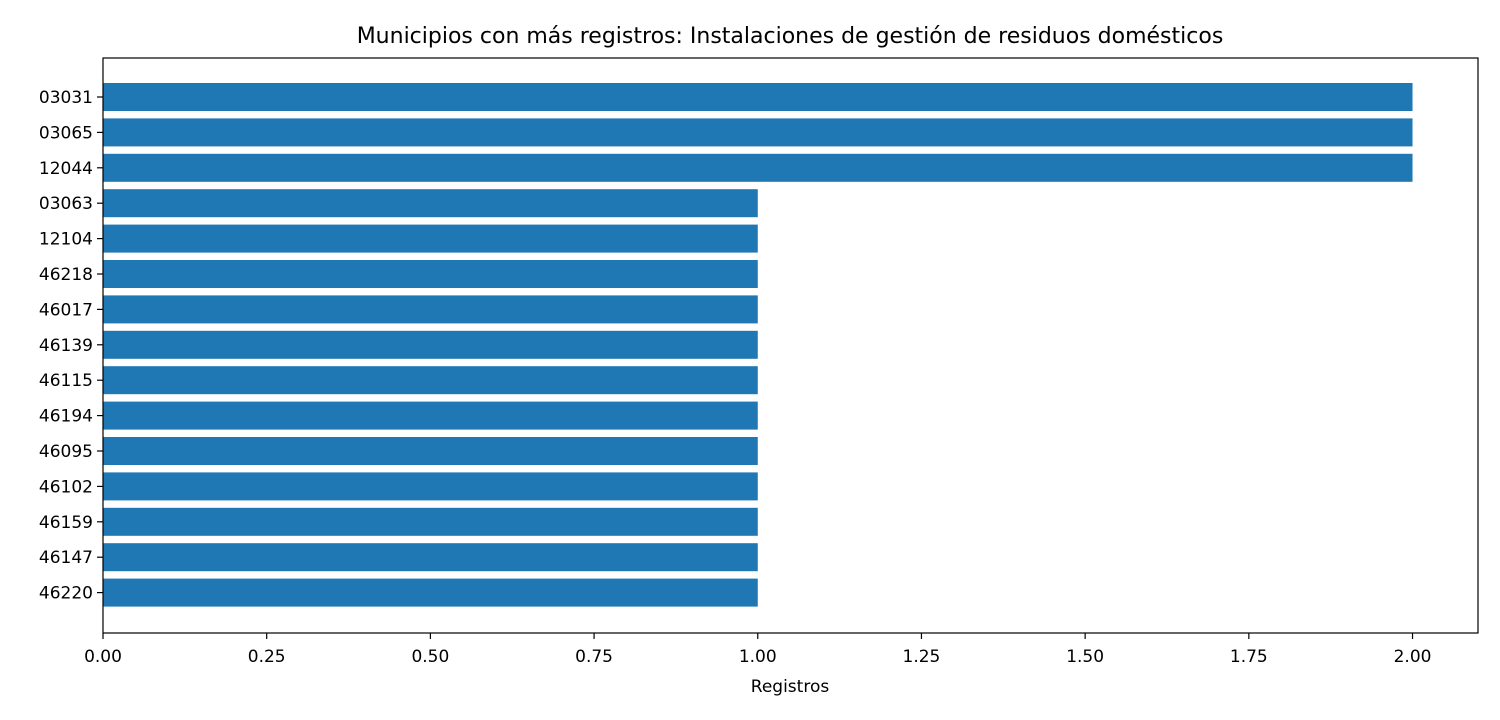  Describe the element at coordinates (1249, 657) in the screenshot. I see `x-tick-label: 1.75` at that location.